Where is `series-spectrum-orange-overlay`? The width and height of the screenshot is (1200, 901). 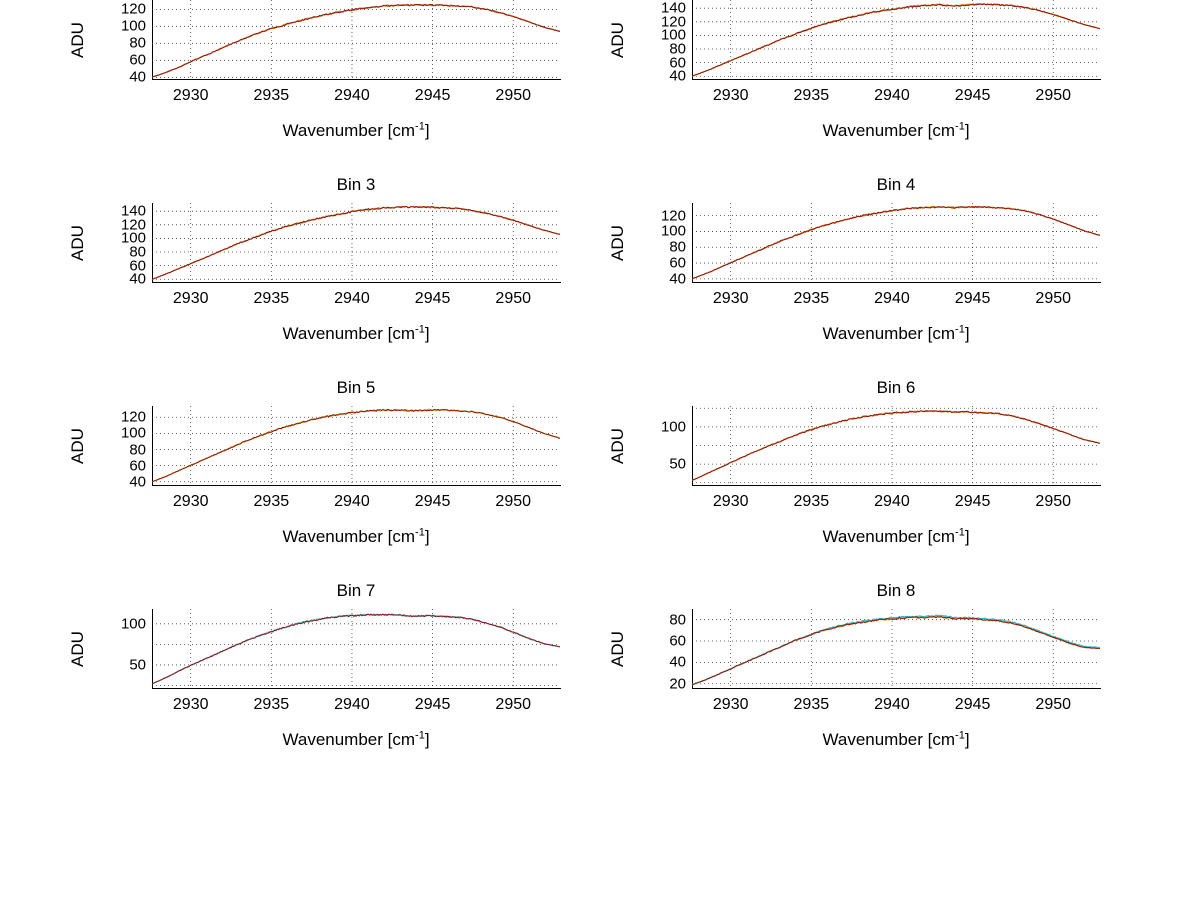 series-spectrum-orange-overlay is located at coordinates (896, 40).